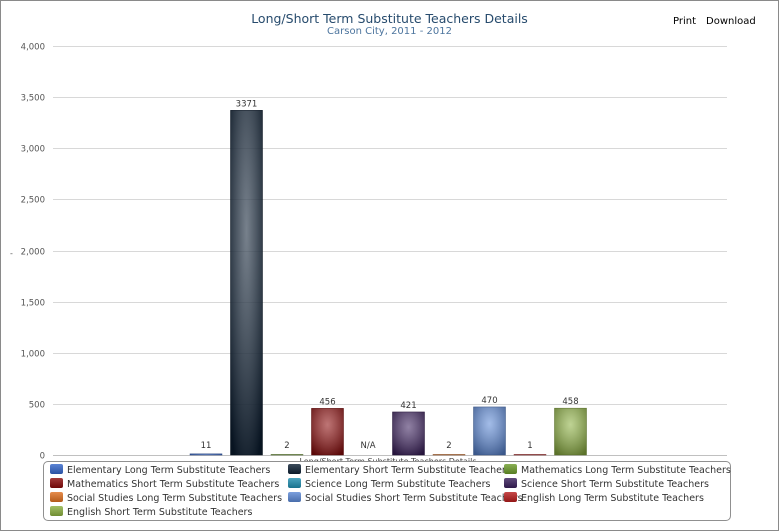  I want to click on data-label: 1, so click(529, 446).